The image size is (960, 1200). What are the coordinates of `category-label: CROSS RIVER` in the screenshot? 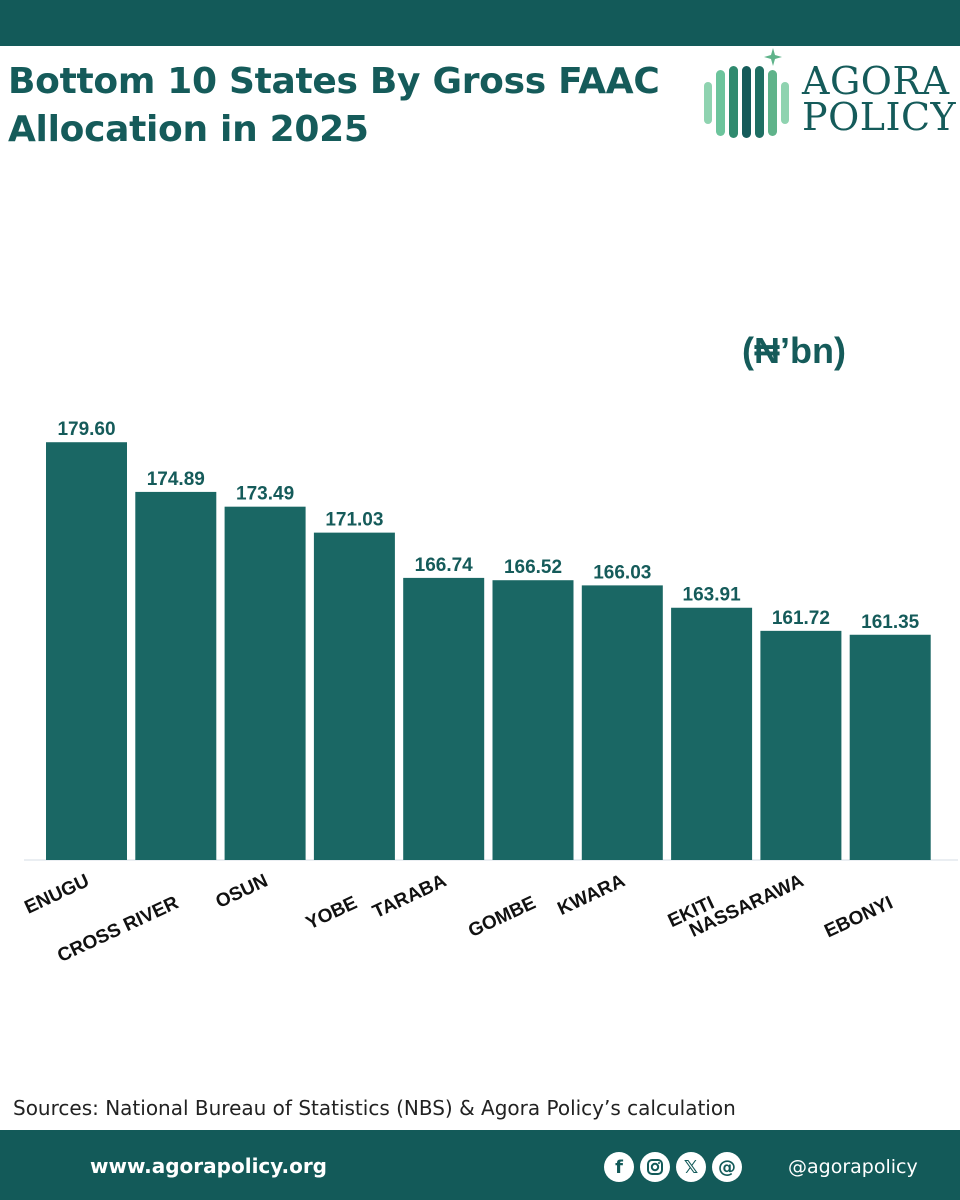 It's located at (118, 929).